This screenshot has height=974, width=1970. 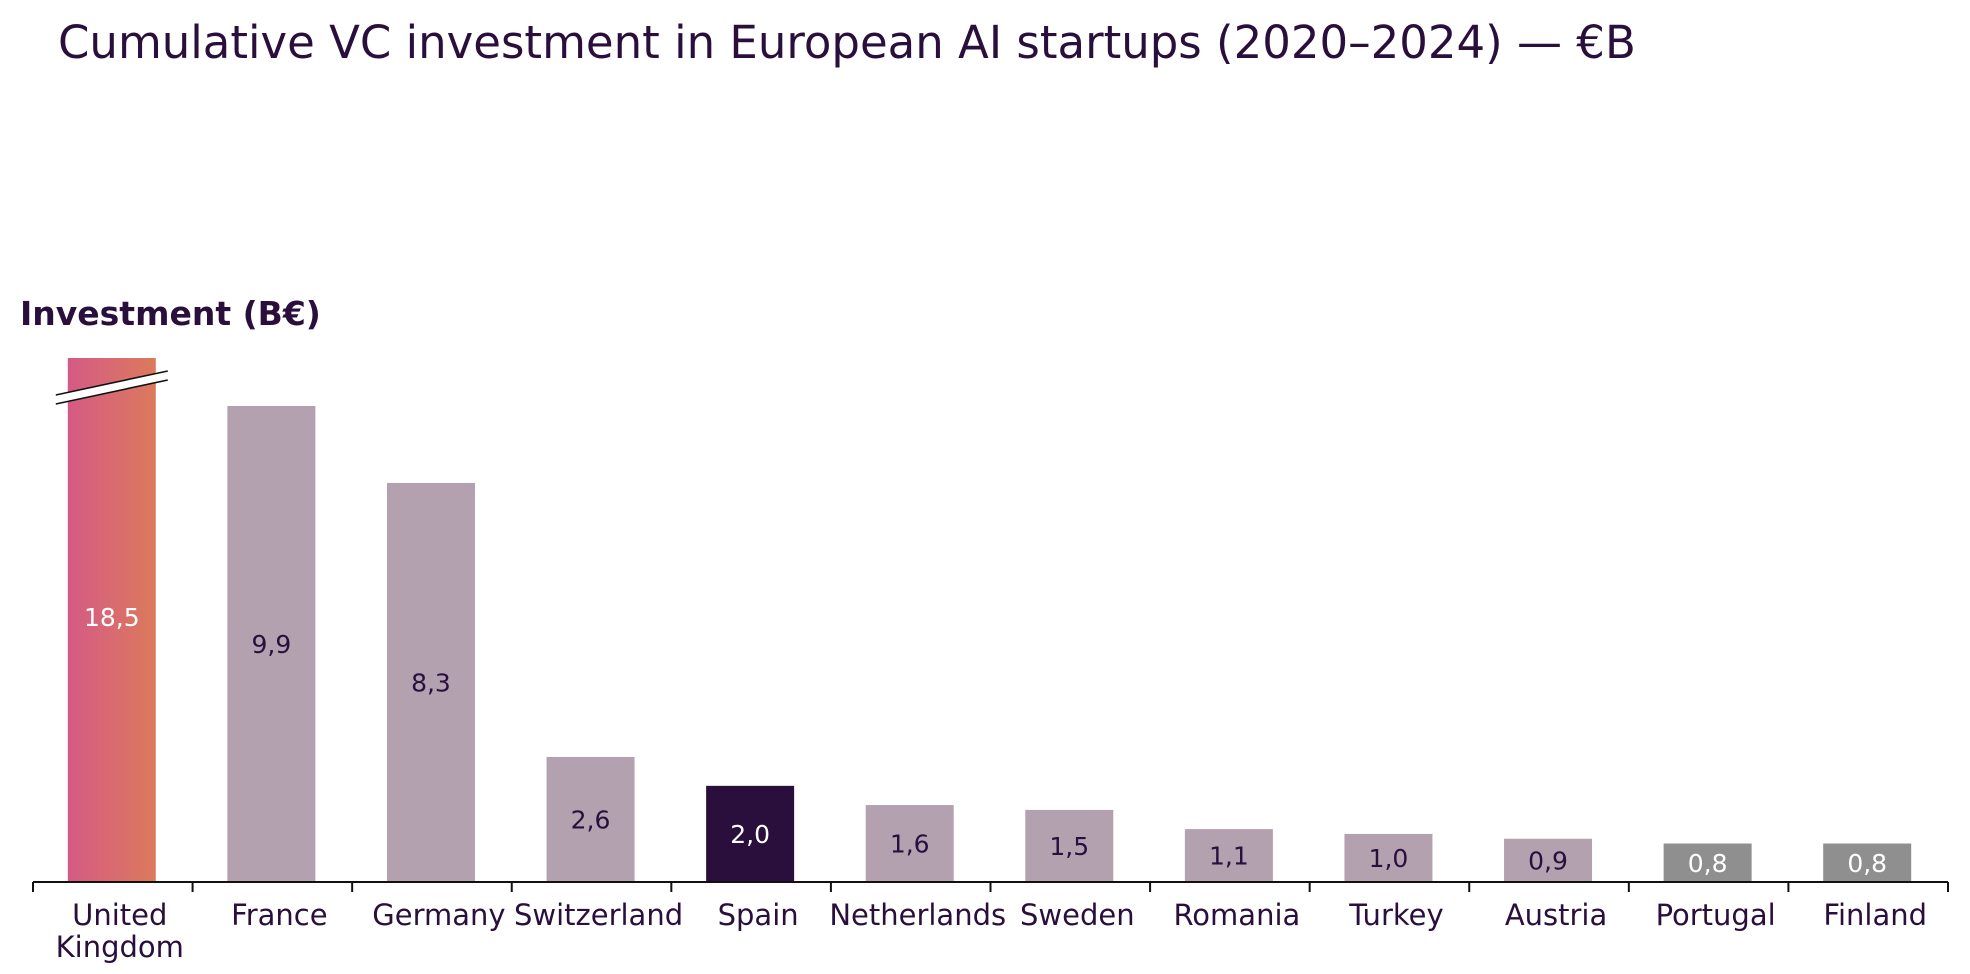 I want to click on bar-portugal, so click(x=1707, y=862).